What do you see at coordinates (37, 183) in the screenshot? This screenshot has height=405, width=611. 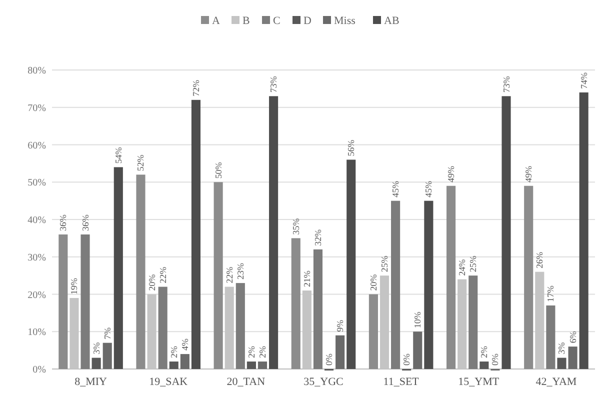 I see `y-tick-label: 50%` at bounding box center [37, 183].